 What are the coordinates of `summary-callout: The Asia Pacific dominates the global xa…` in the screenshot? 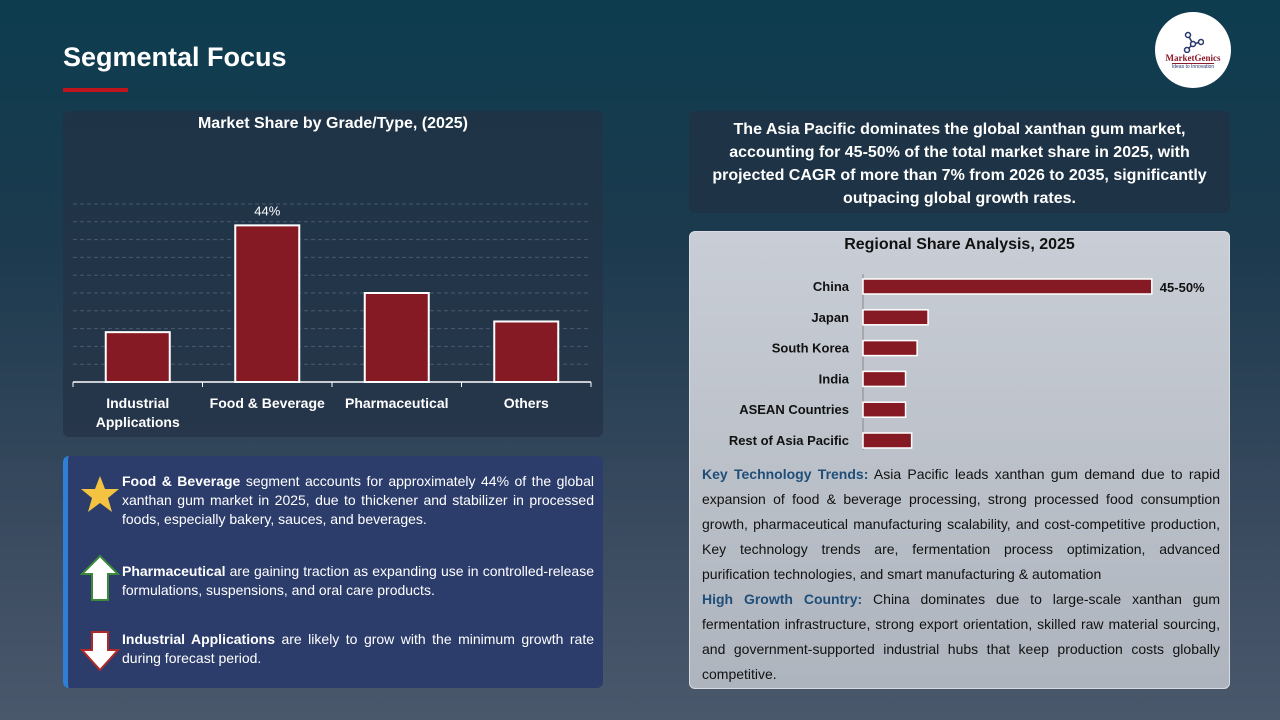 It's located at (959, 162).